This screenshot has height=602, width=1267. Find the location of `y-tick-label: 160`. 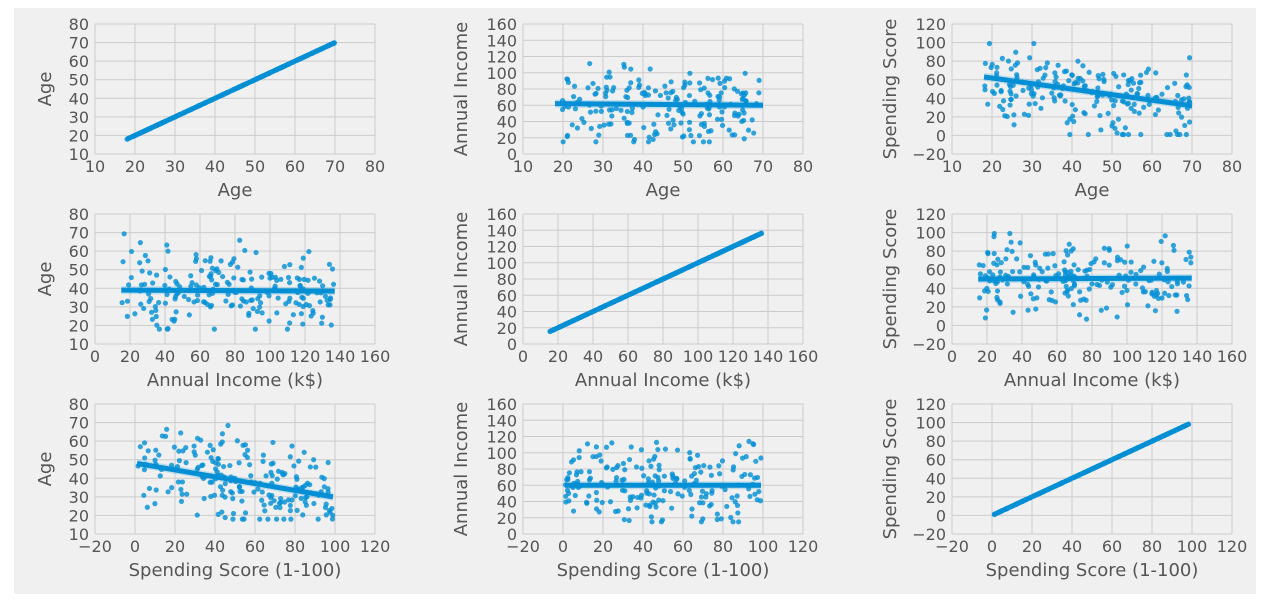

y-tick-label: 160 is located at coordinates (501, 404).